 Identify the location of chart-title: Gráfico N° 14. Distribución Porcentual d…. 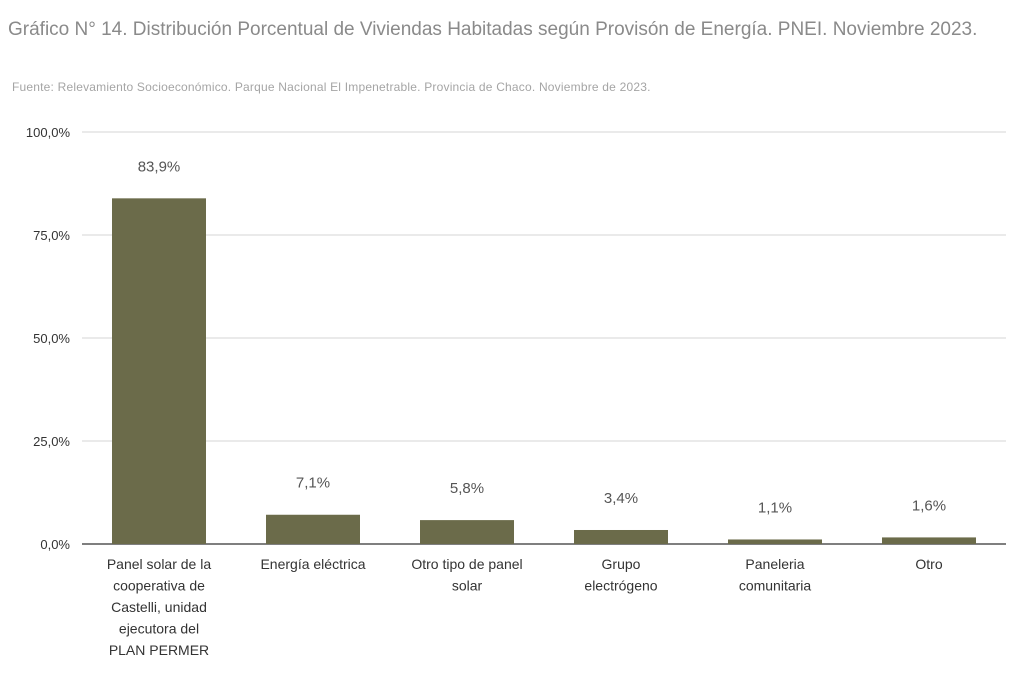
(493, 29).